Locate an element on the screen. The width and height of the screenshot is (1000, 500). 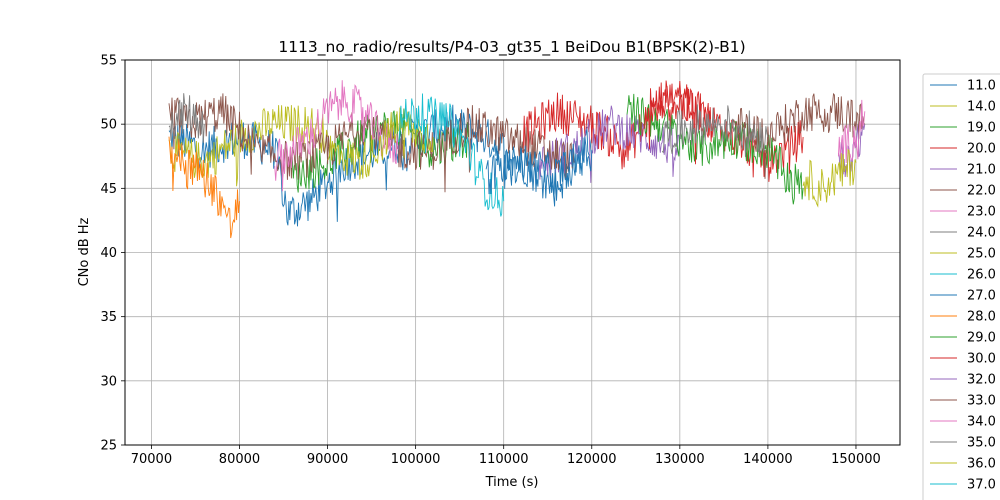
y-tick-label: 35 is located at coordinates (108, 317).